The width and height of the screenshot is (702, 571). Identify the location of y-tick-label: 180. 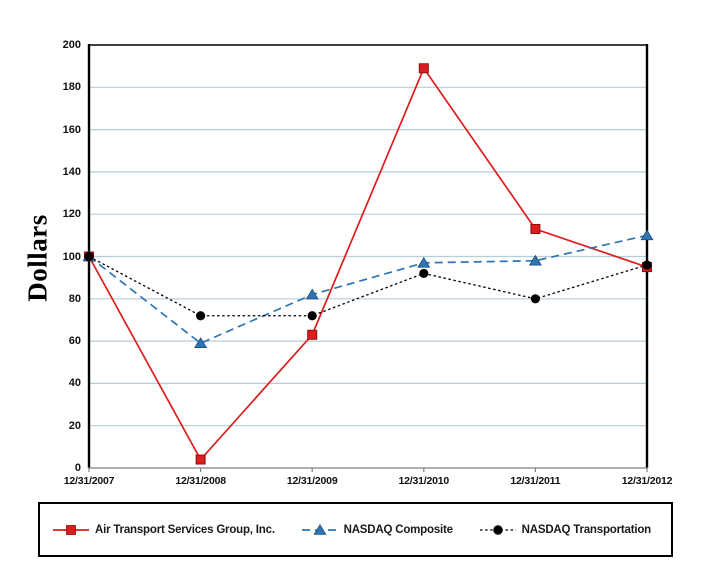
(71, 87).